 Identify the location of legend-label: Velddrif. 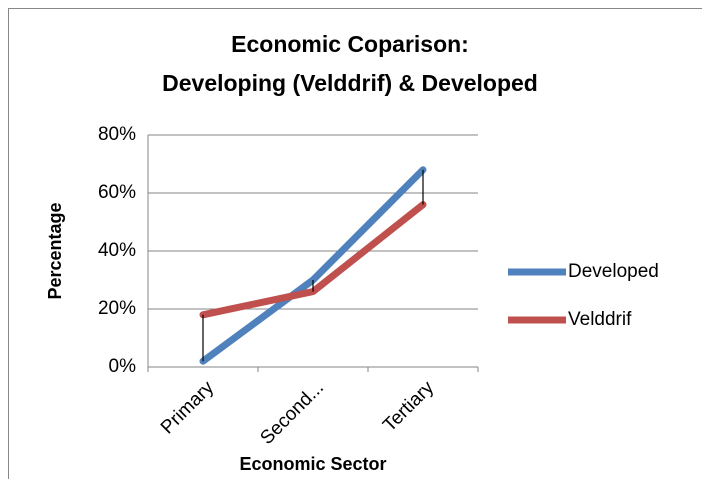
(600, 319).